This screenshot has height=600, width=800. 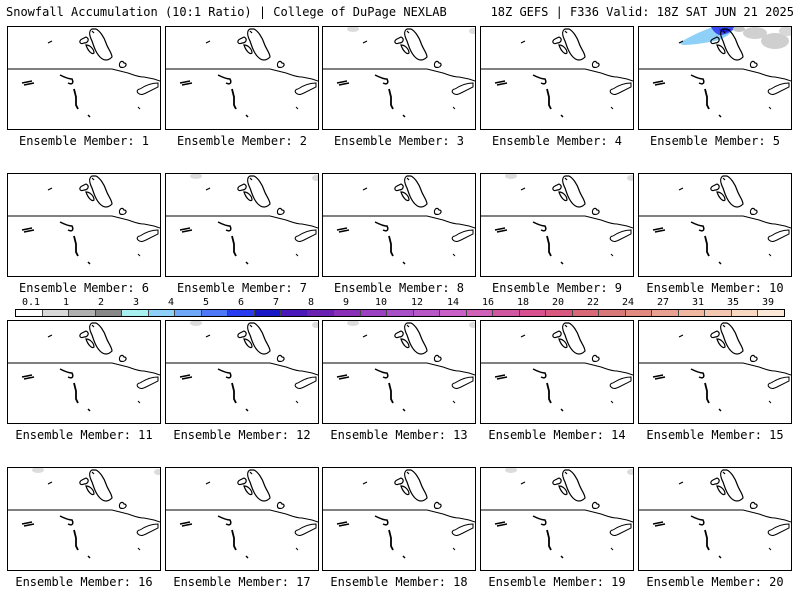 What do you see at coordinates (381, 302) in the screenshot?
I see `colorbar-tick-label: 10` at bounding box center [381, 302].